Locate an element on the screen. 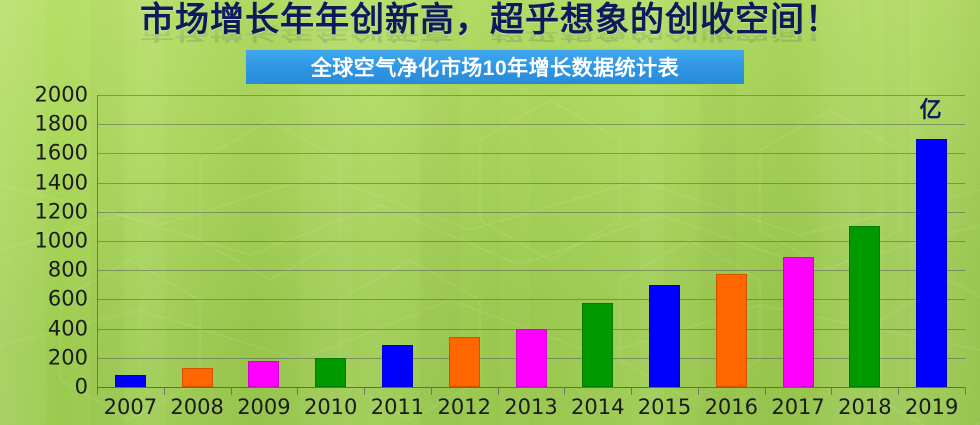  y-axis-tick-label: 1200 is located at coordinates (61, 211).